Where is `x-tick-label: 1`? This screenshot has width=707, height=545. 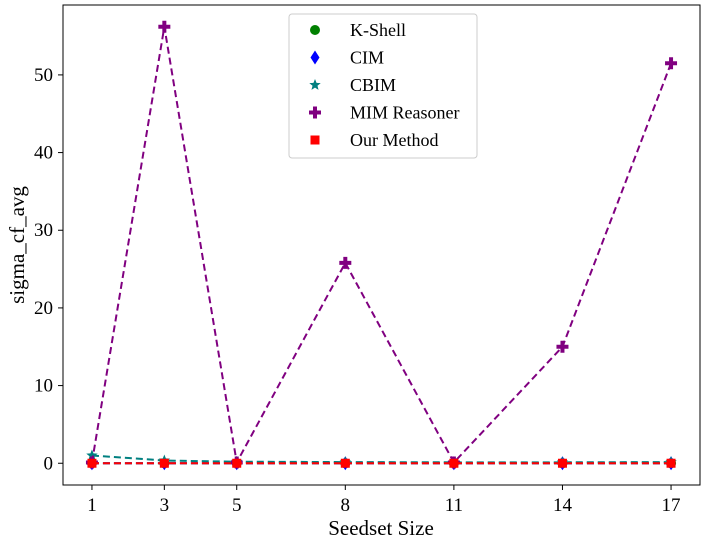 x-tick-label: 1 is located at coordinates (92, 505).